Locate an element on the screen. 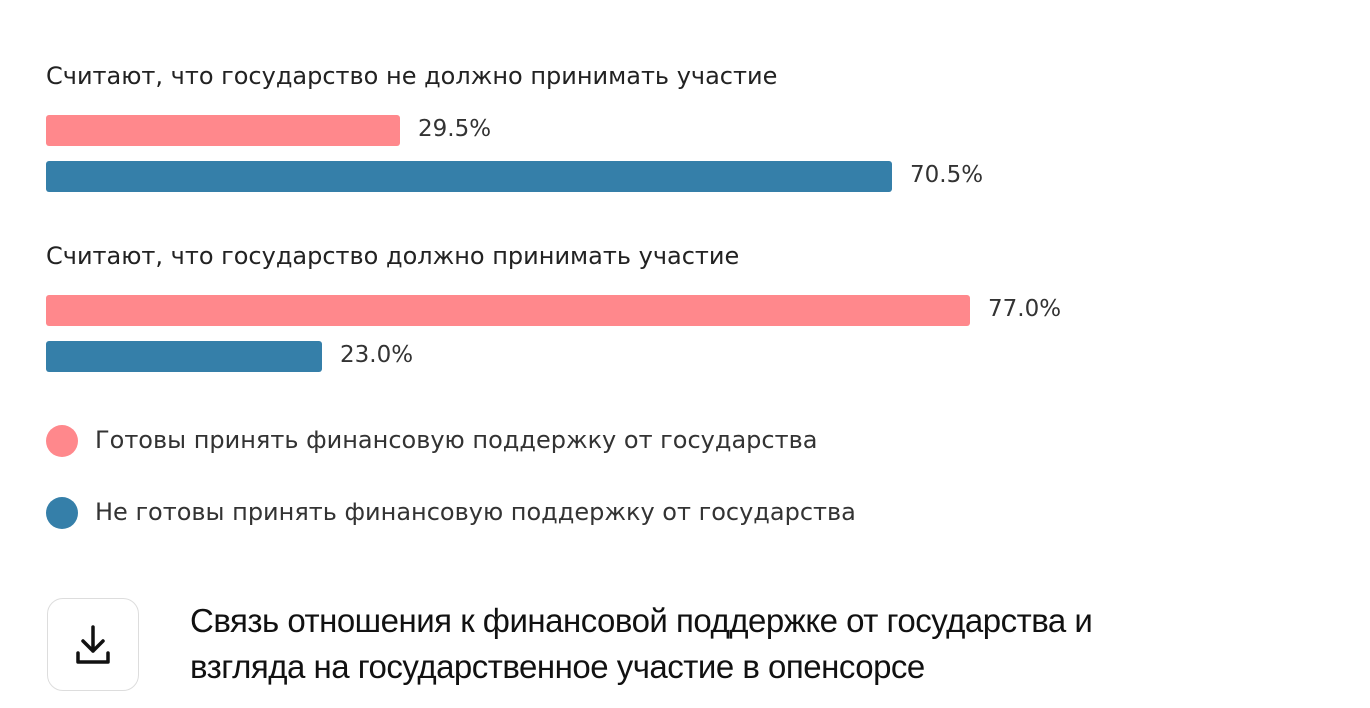 Image resolution: width=1370 pixels, height=708 pixels. value-label: 29.5% is located at coordinates (455, 129).